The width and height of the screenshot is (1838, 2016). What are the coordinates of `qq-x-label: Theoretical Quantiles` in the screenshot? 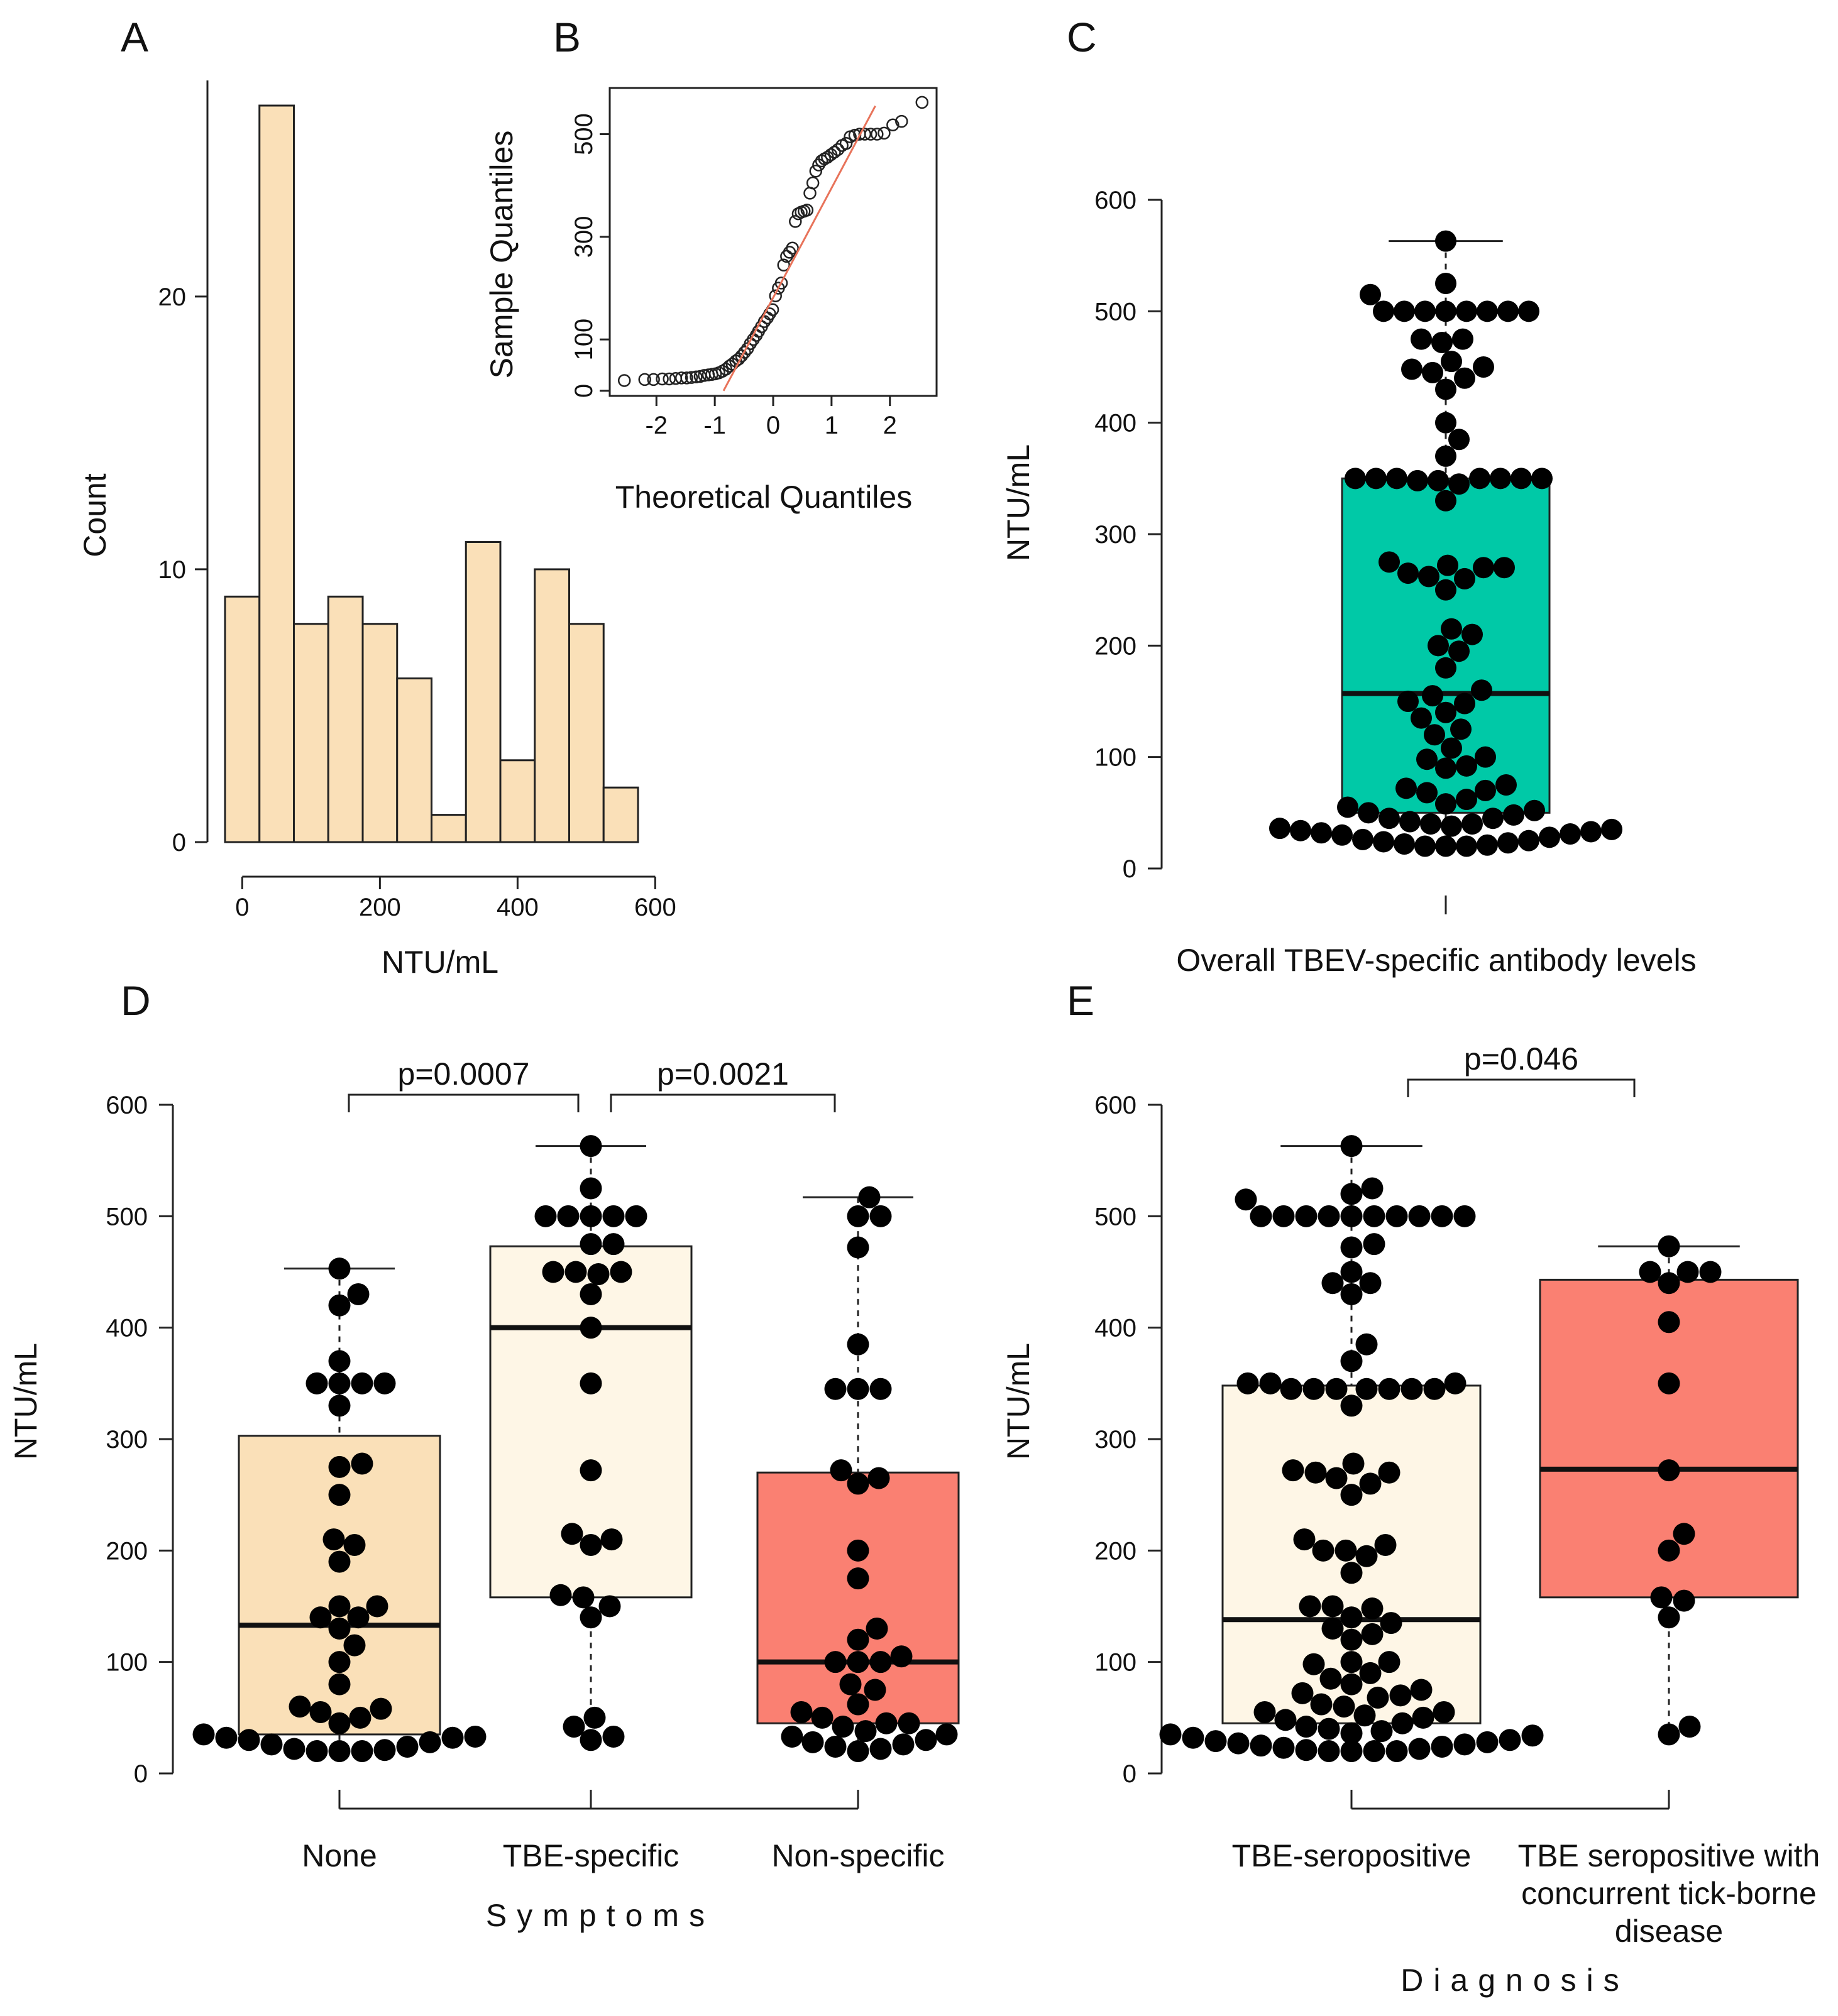 It's located at (763, 497).